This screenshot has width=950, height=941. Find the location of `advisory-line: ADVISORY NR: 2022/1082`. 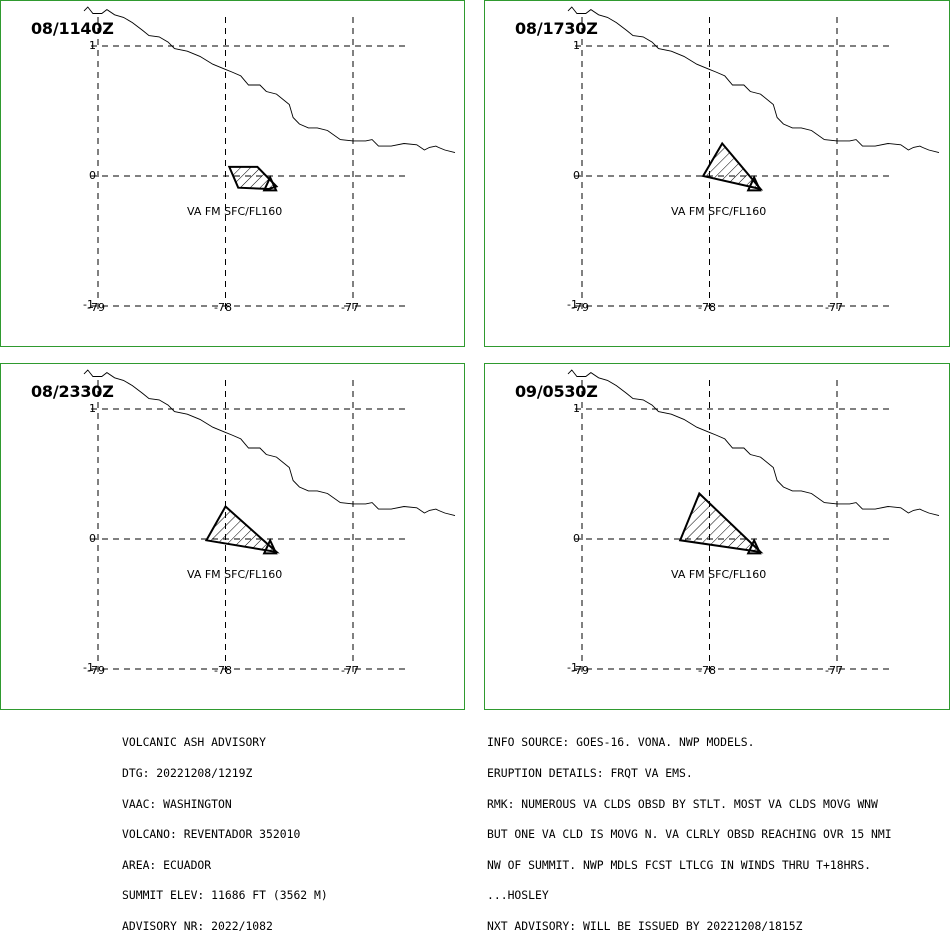

advisory-line: ADVISORY NR: 2022/1082 is located at coordinates (197, 926).